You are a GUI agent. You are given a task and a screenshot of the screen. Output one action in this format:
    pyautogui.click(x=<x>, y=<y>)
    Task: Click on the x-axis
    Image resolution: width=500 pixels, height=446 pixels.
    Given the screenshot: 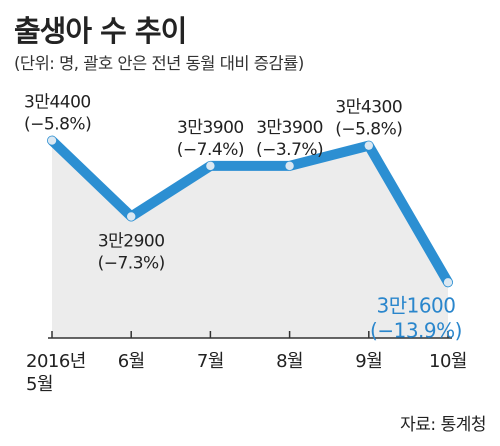 What is the action you would take?
    pyautogui.click(x=250, y=335)
    